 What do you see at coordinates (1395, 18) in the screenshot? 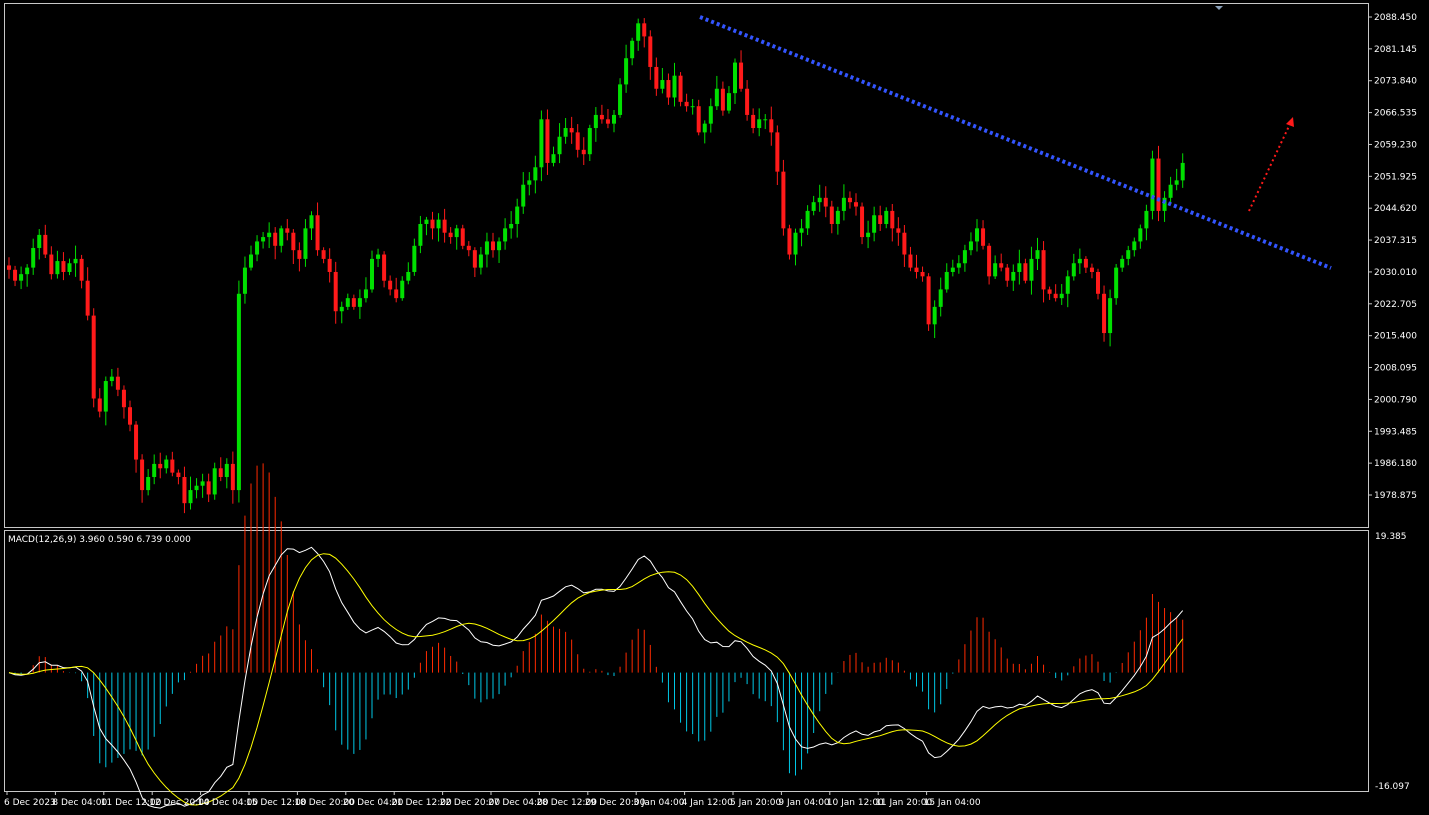
I see `price-tick-label: 2088.450` at bounding box center [1395, 18].